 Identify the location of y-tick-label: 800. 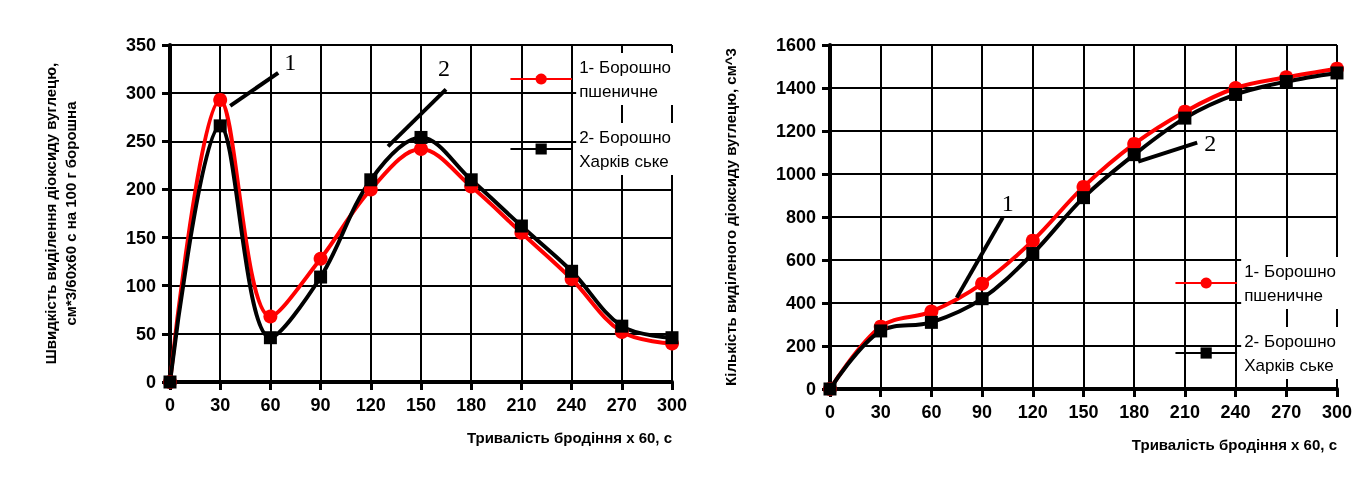
(800, 217).